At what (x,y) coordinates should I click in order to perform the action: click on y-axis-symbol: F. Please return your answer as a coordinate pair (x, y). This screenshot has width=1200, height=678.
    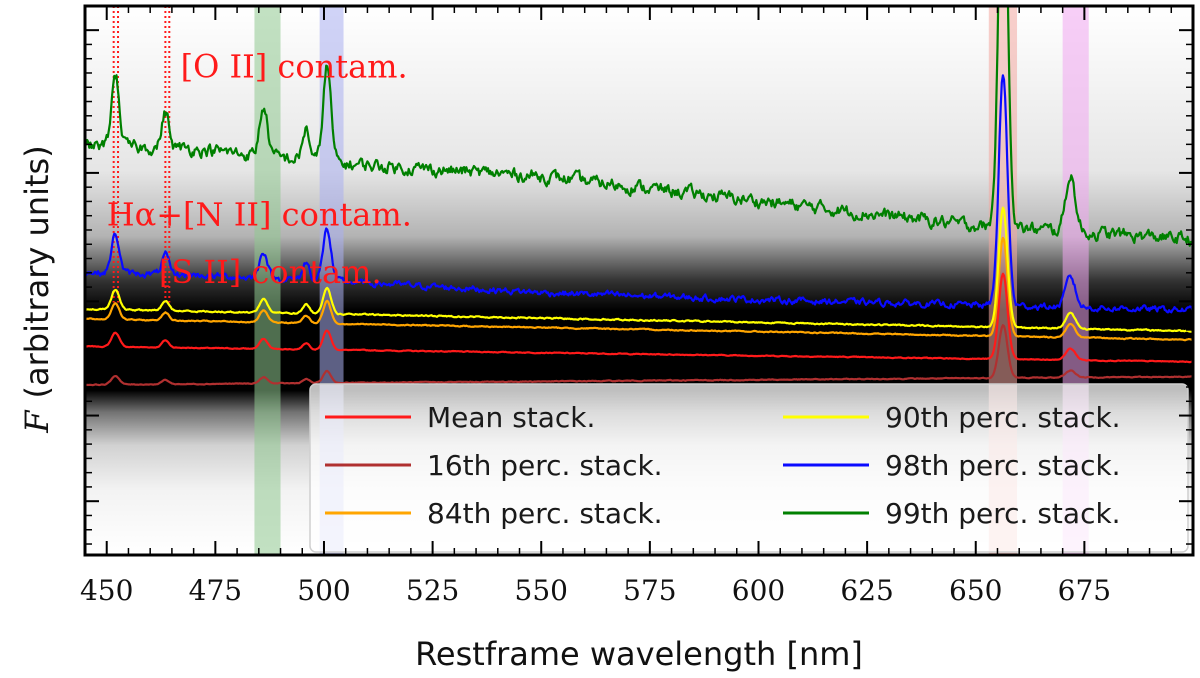
    Looking at the image, I should click on (37, 421).